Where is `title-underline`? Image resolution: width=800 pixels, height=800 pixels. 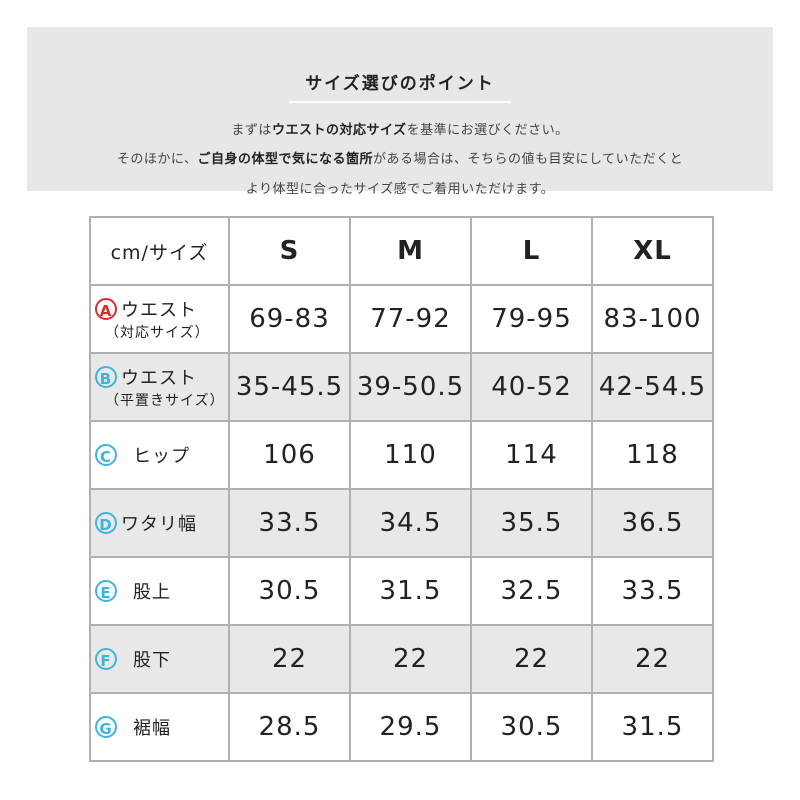 title-underline is located at coordinates (400, 102).